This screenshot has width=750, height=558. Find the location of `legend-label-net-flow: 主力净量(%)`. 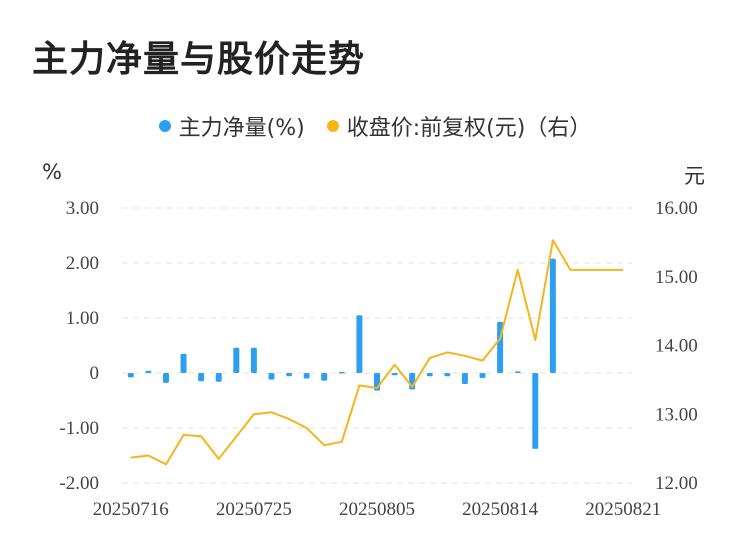

legend-label-net-flow: 主力净量(%) is located at coordinates (241, 128).